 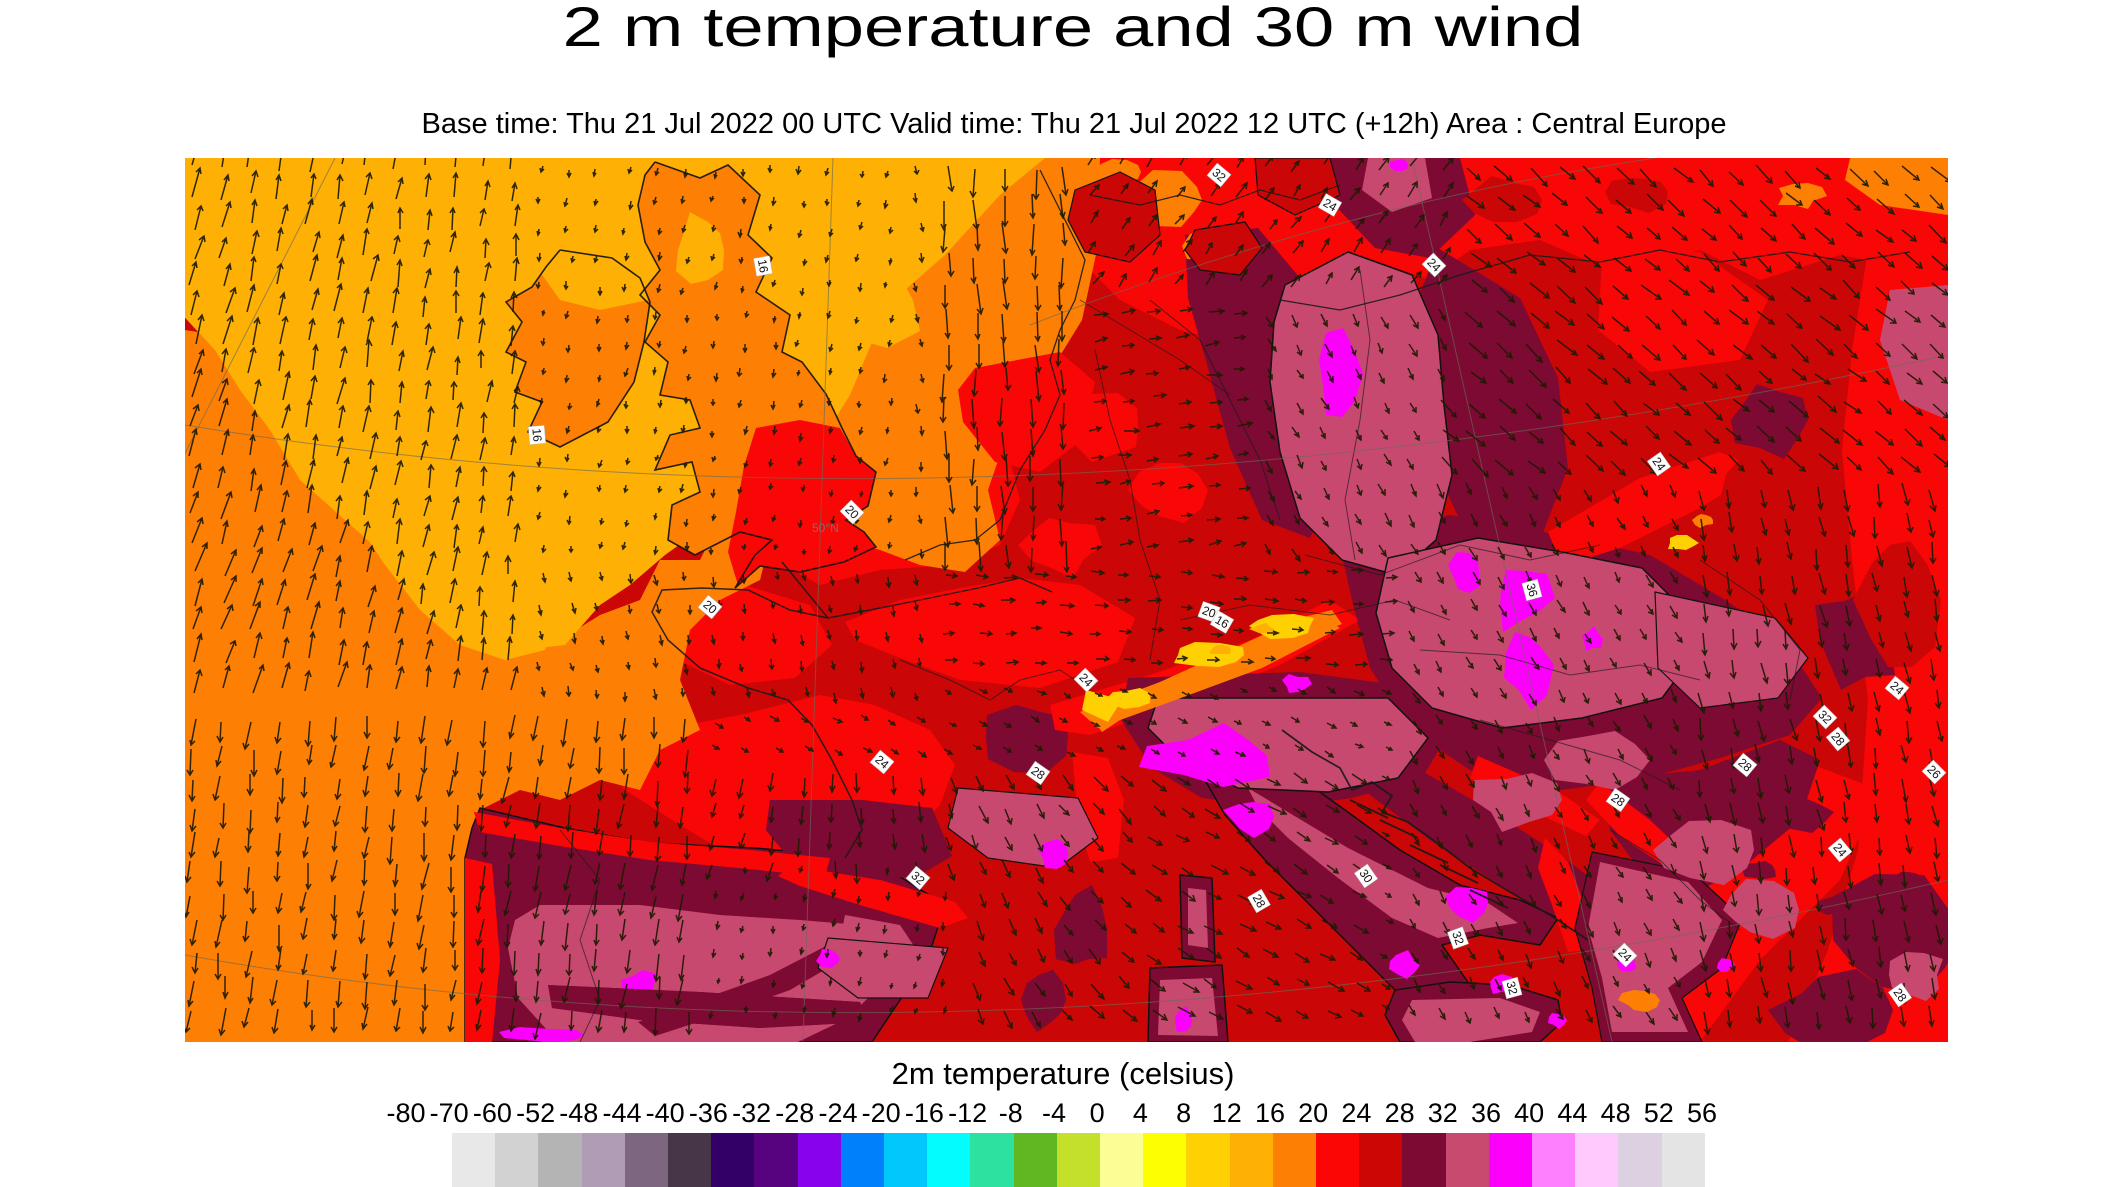 I want to click on svg-text: 50°N, so click(x=825, y=528).